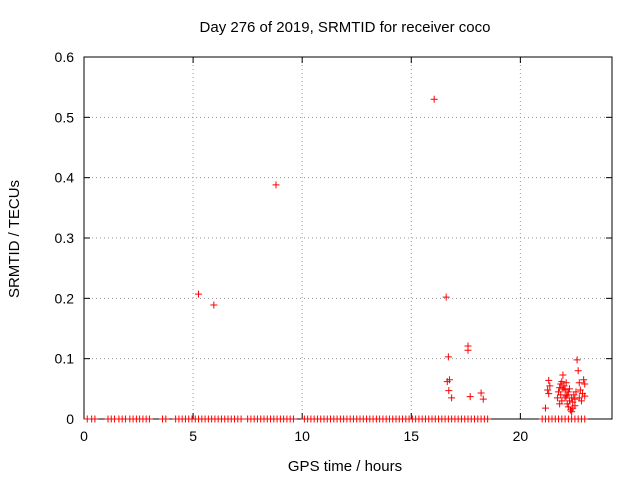  Describe the element at coordinates (14, 239) in the screenshot. I see `y-axis-label: SRMTID / TECUs` at that location.